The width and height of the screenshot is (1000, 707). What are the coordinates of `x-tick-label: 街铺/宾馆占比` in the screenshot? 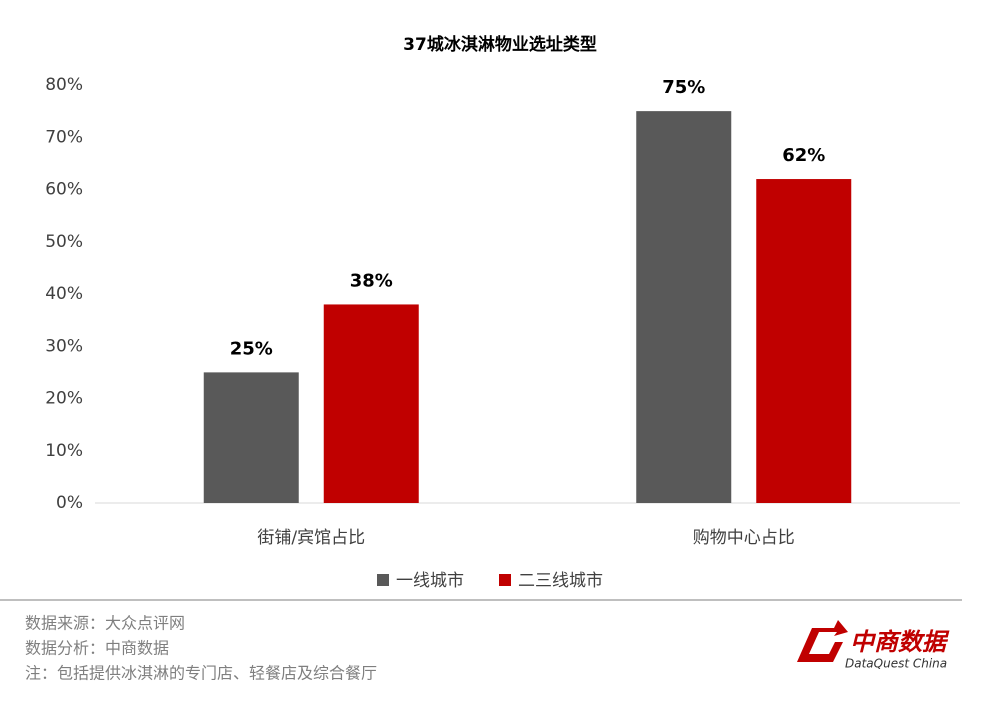 It's located at (311, 538).